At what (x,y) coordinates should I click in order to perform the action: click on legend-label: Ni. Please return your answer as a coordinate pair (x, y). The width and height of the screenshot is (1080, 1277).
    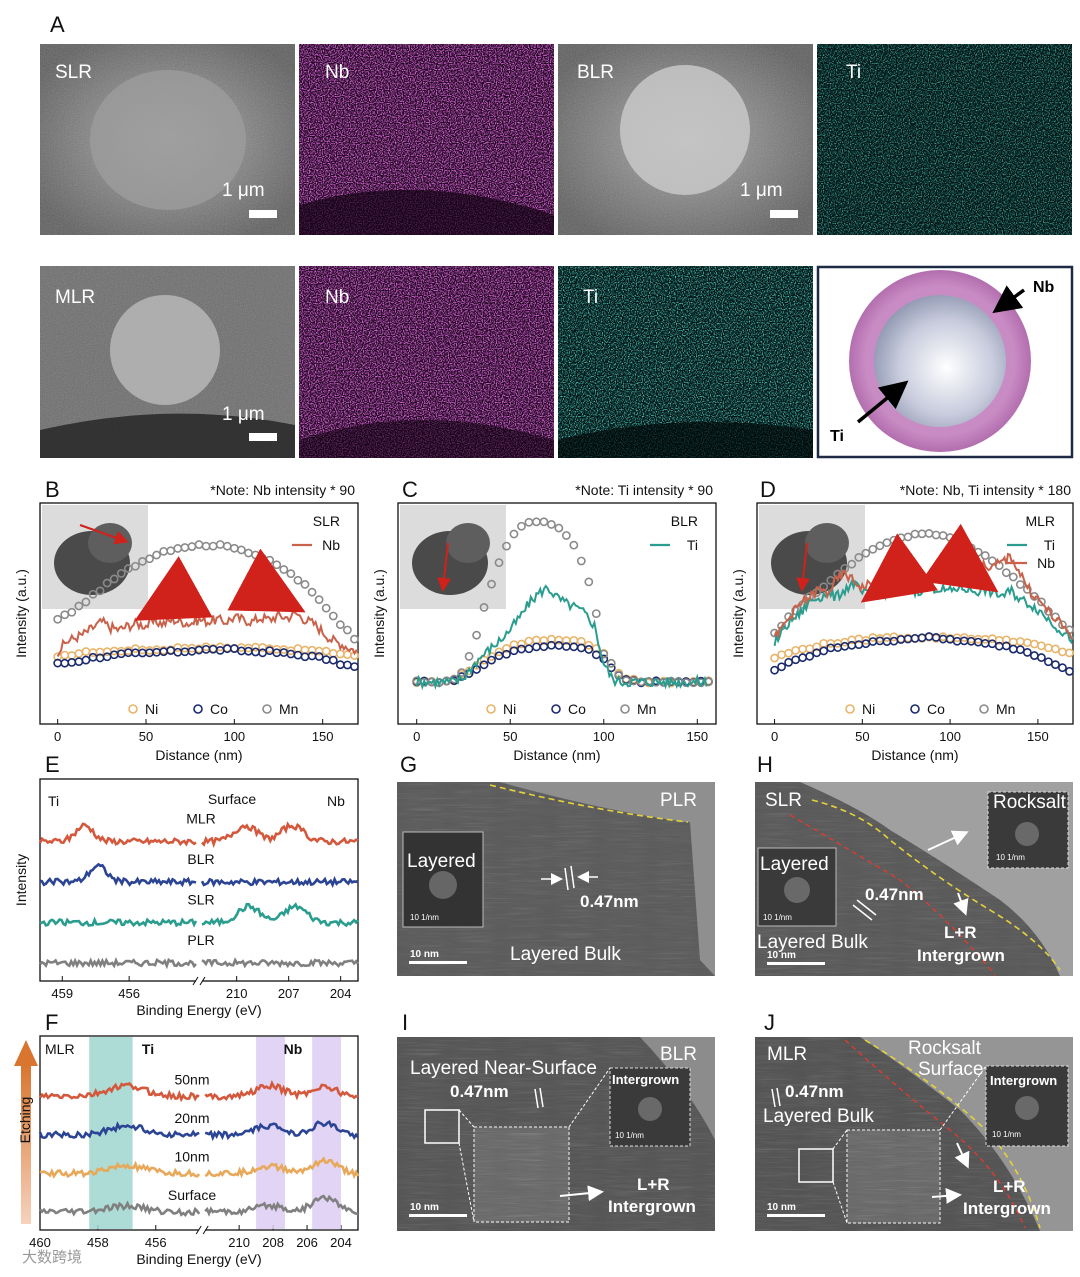
    Looking at the image, I should click on (509, 709).